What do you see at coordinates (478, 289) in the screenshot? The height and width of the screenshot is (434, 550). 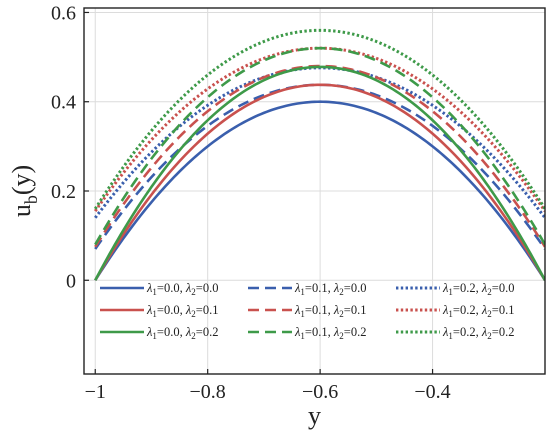 I see `legend-label: λ1=0.2, λ2=0.0` at bounding box center [478, 289].